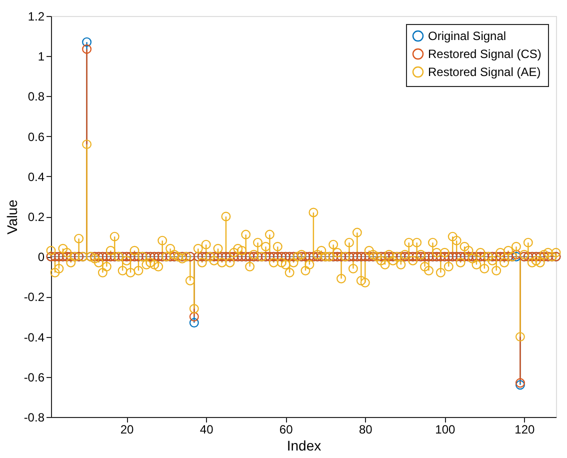 This screenshot has width=567, height=458. What do you see at coordinates (365, 429) in the screenshot?
I see `x-tick-label: 80` at bounding box center [365, 429].